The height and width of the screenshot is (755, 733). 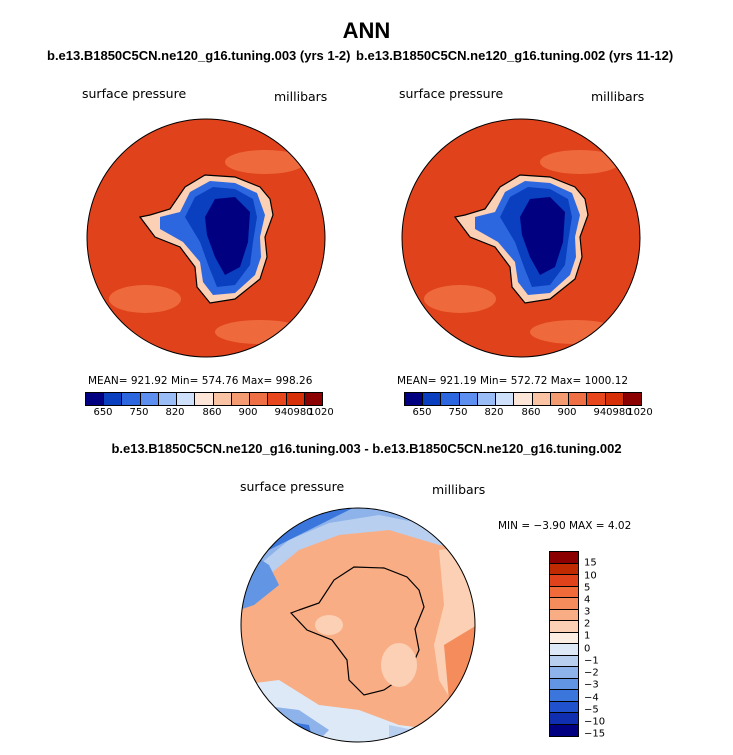 I want to click on right-variable-label: surface pressure, so click(x=451, y=93).